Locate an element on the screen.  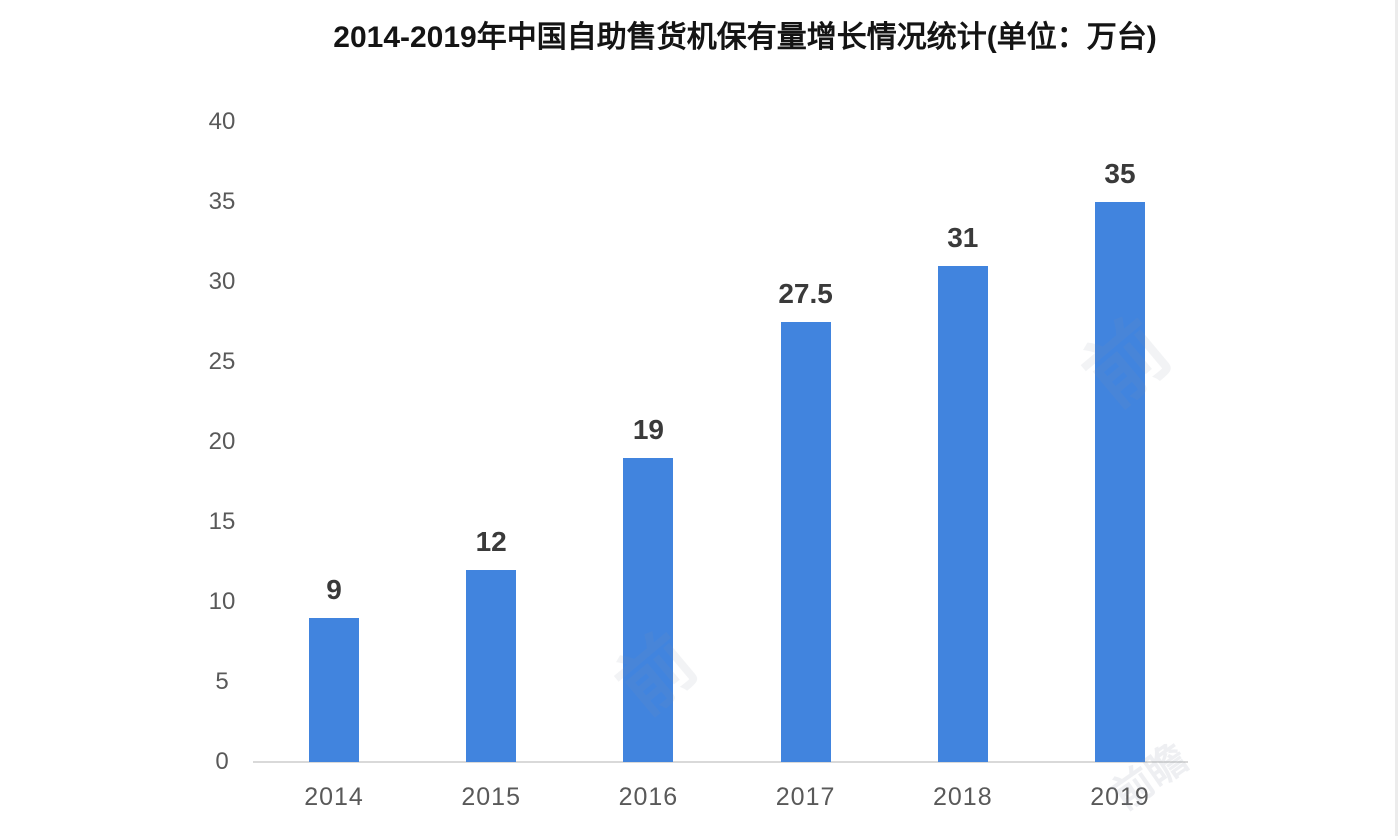
bar-value-label-2014: 9 is located at coordinates (334, 589).